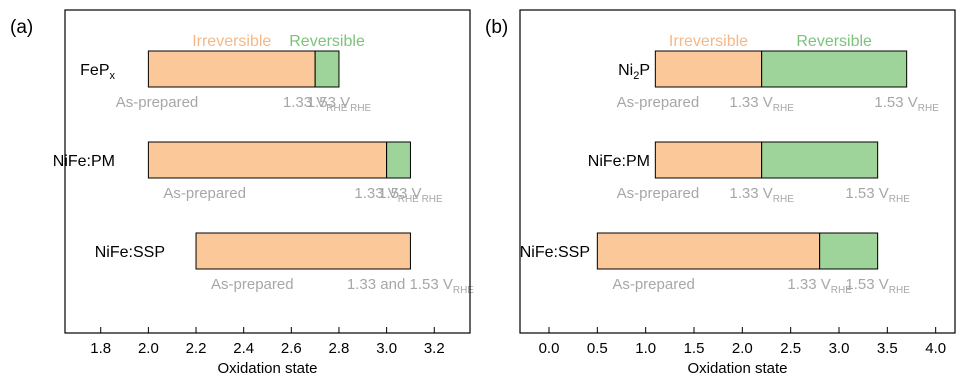 This screenshot has height=373, width=965. Describe the element at coordinates (636, 76) in the screenshot. I see `material-subscript: 2` at that location.